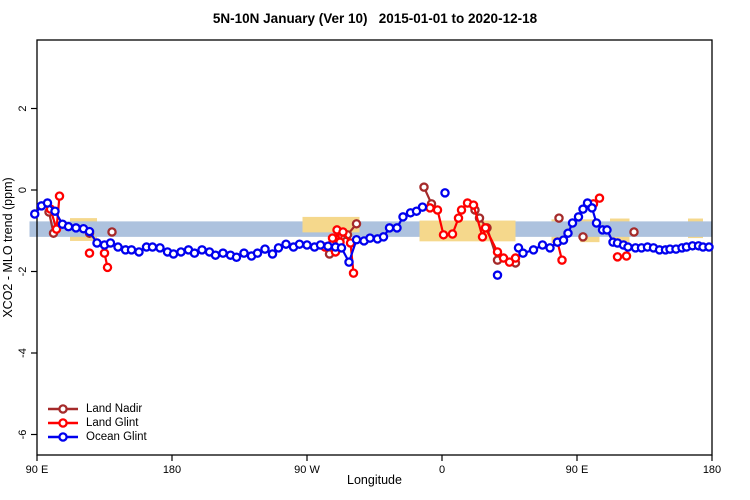 The width and height of the screenshot is (750, 500). What do you see at coordinates (442, 470) in the screenshot?
I see `x-axis-tick-label: 0` at bounding box center [442, 470].